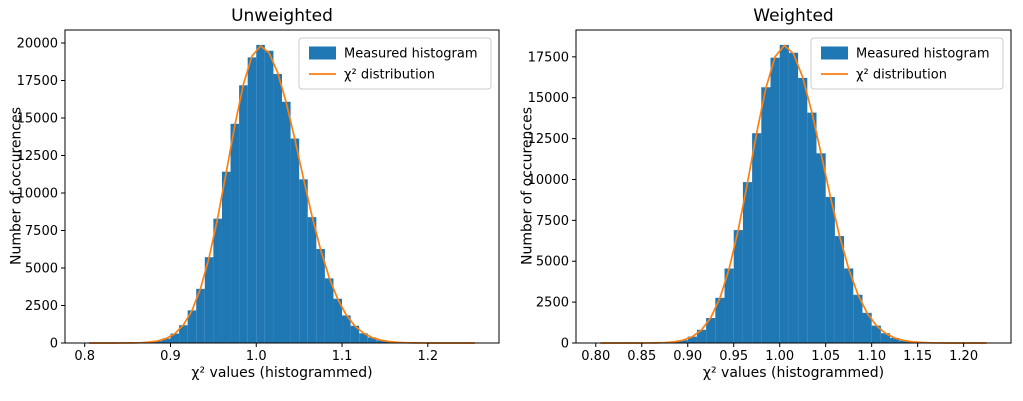  What do you see at coordinates (687, 356) in the screenshot?
I see `x-tick-label: 0.90` at bounding box center [687, 356].